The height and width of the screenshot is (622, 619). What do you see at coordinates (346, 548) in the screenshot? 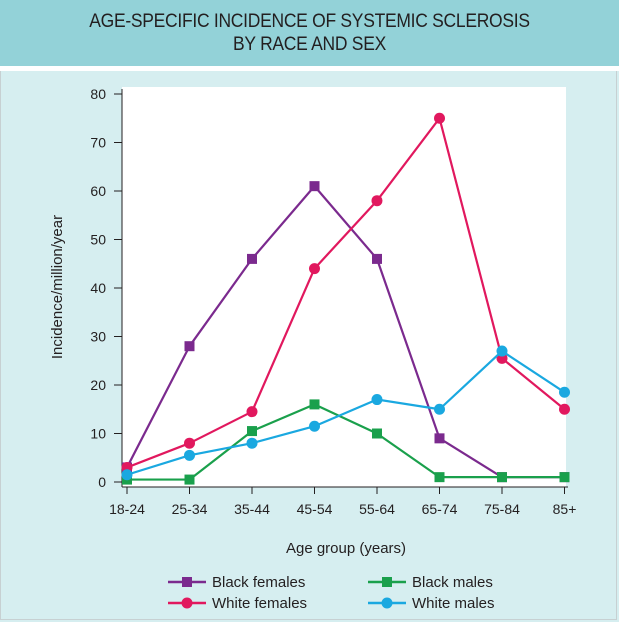
I see `x-axis-label: Age group (years)` at bounding box center [346, 548].